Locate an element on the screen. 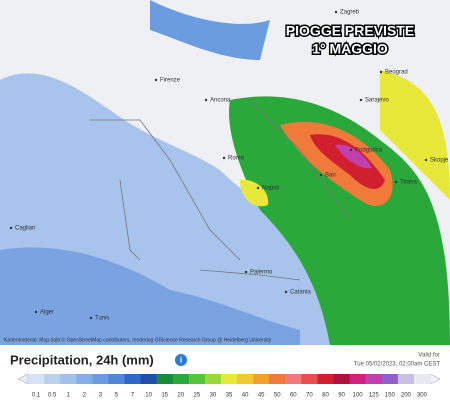 This screenshot has width=450, height=403. city-label: Bari is located at coordinates (330, 176).